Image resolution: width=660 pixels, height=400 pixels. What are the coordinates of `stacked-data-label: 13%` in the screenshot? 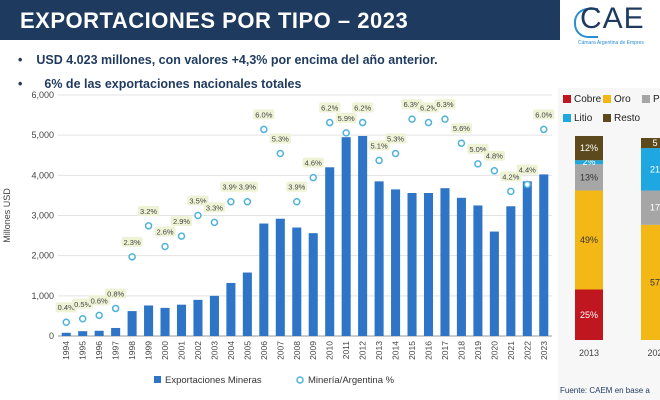 It's located at (589, 177).